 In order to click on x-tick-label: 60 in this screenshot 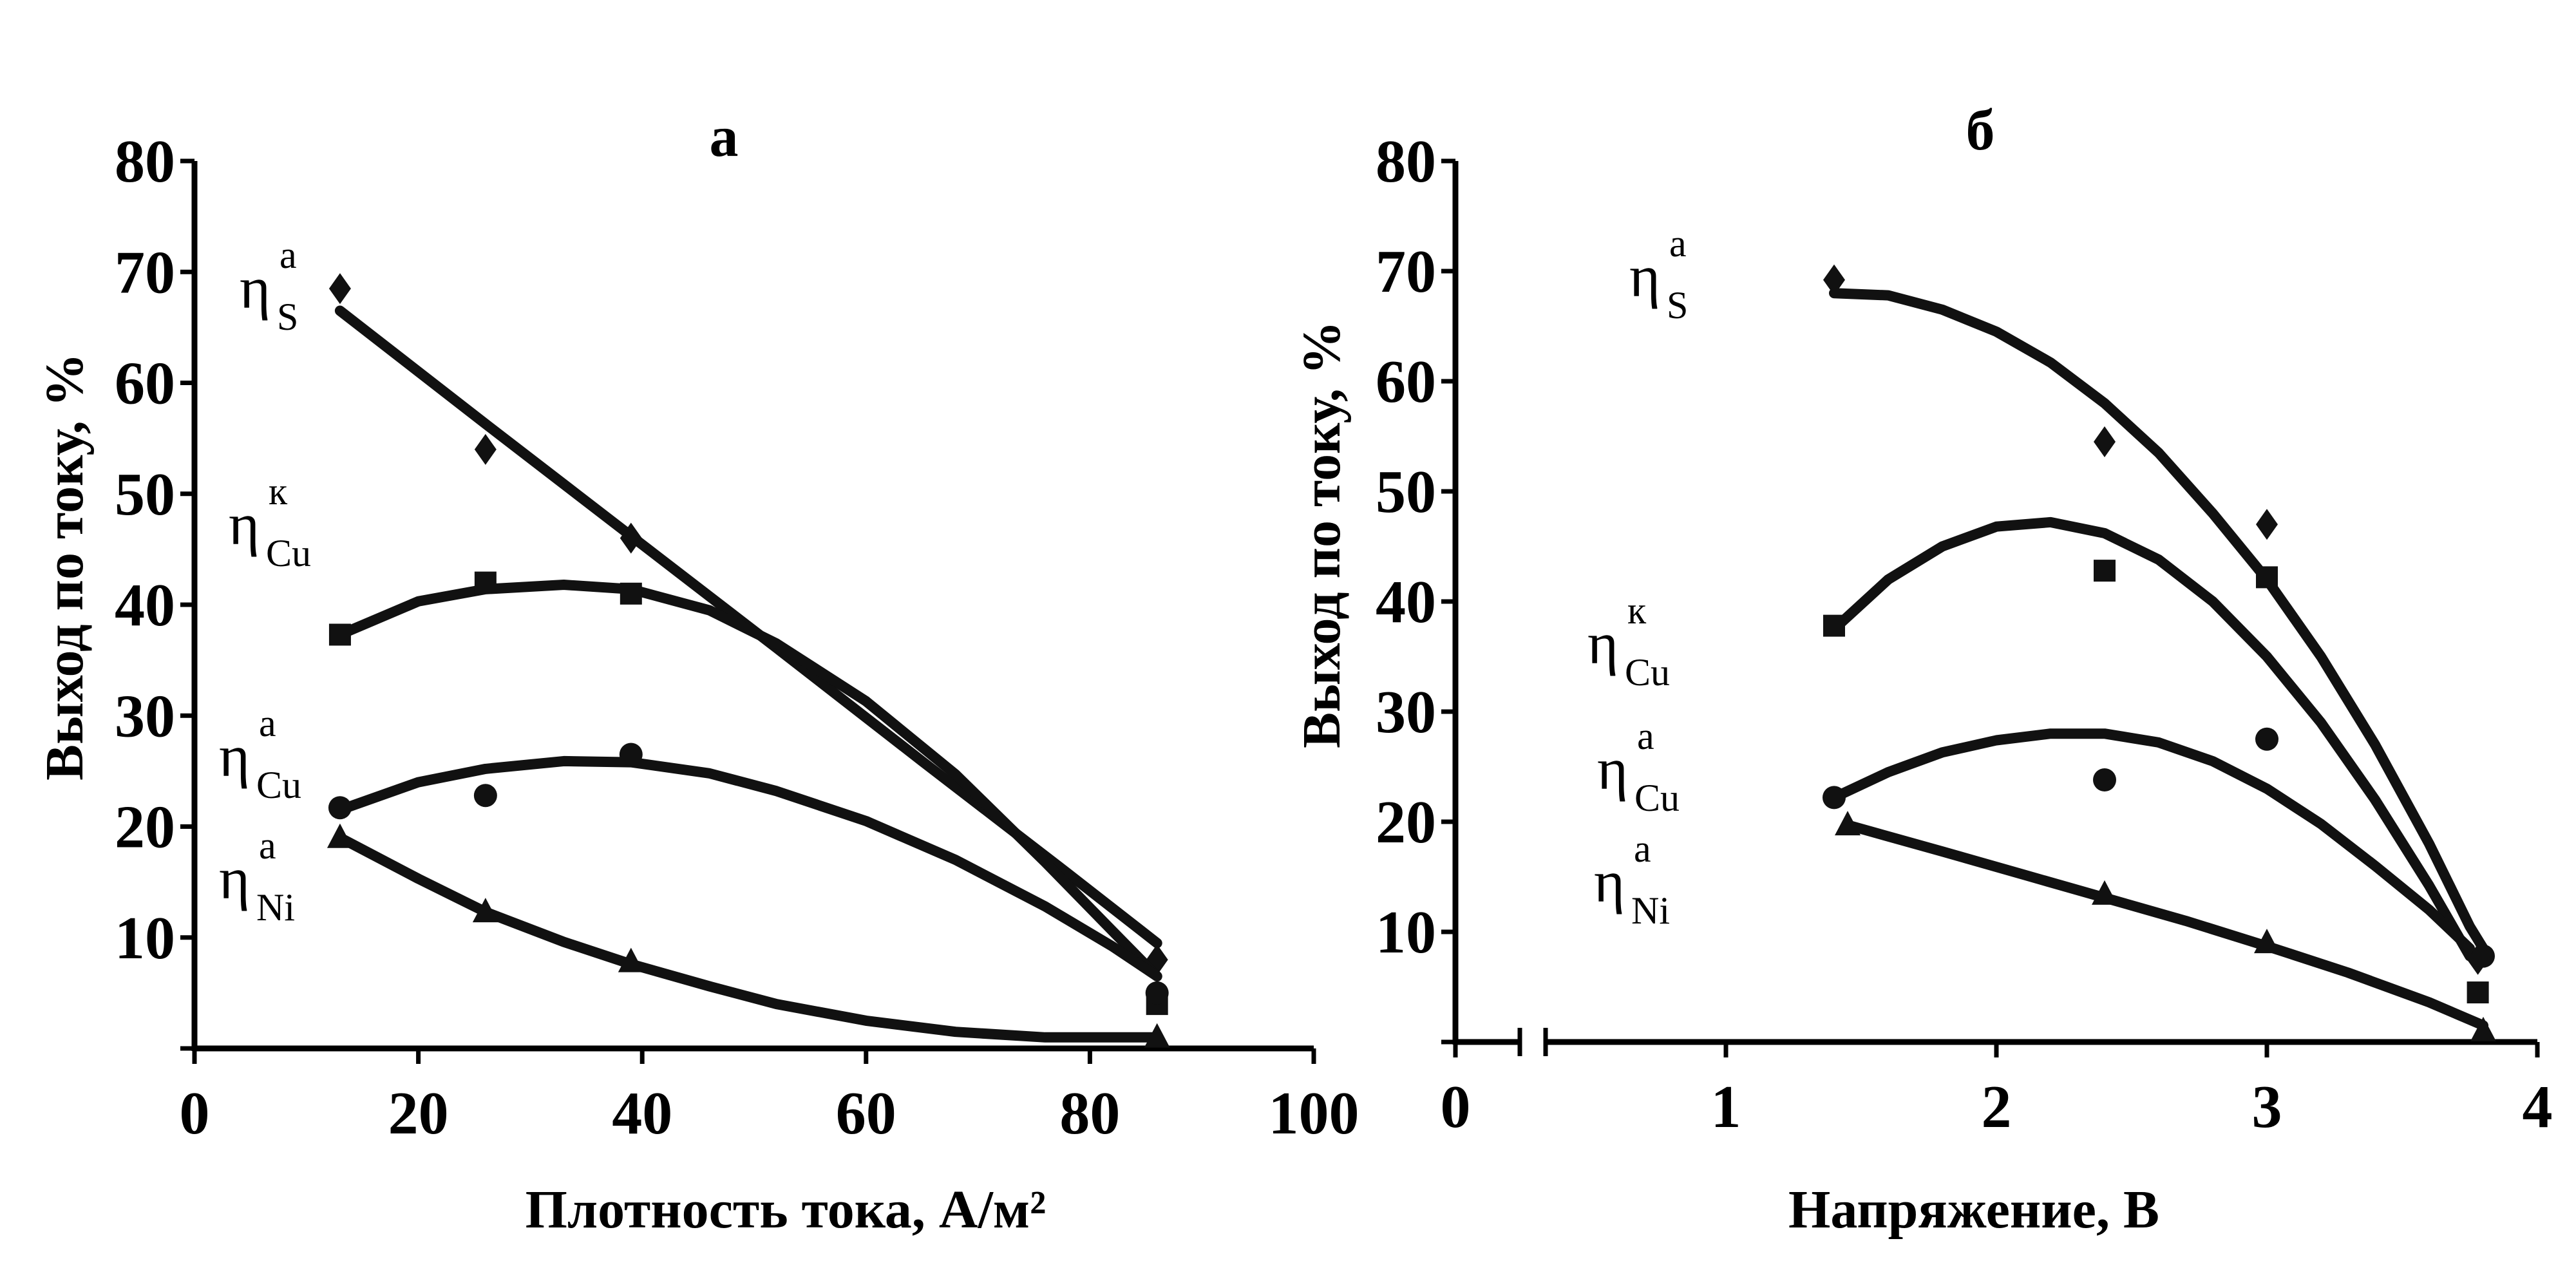, I will do `click(866, 1113)`.